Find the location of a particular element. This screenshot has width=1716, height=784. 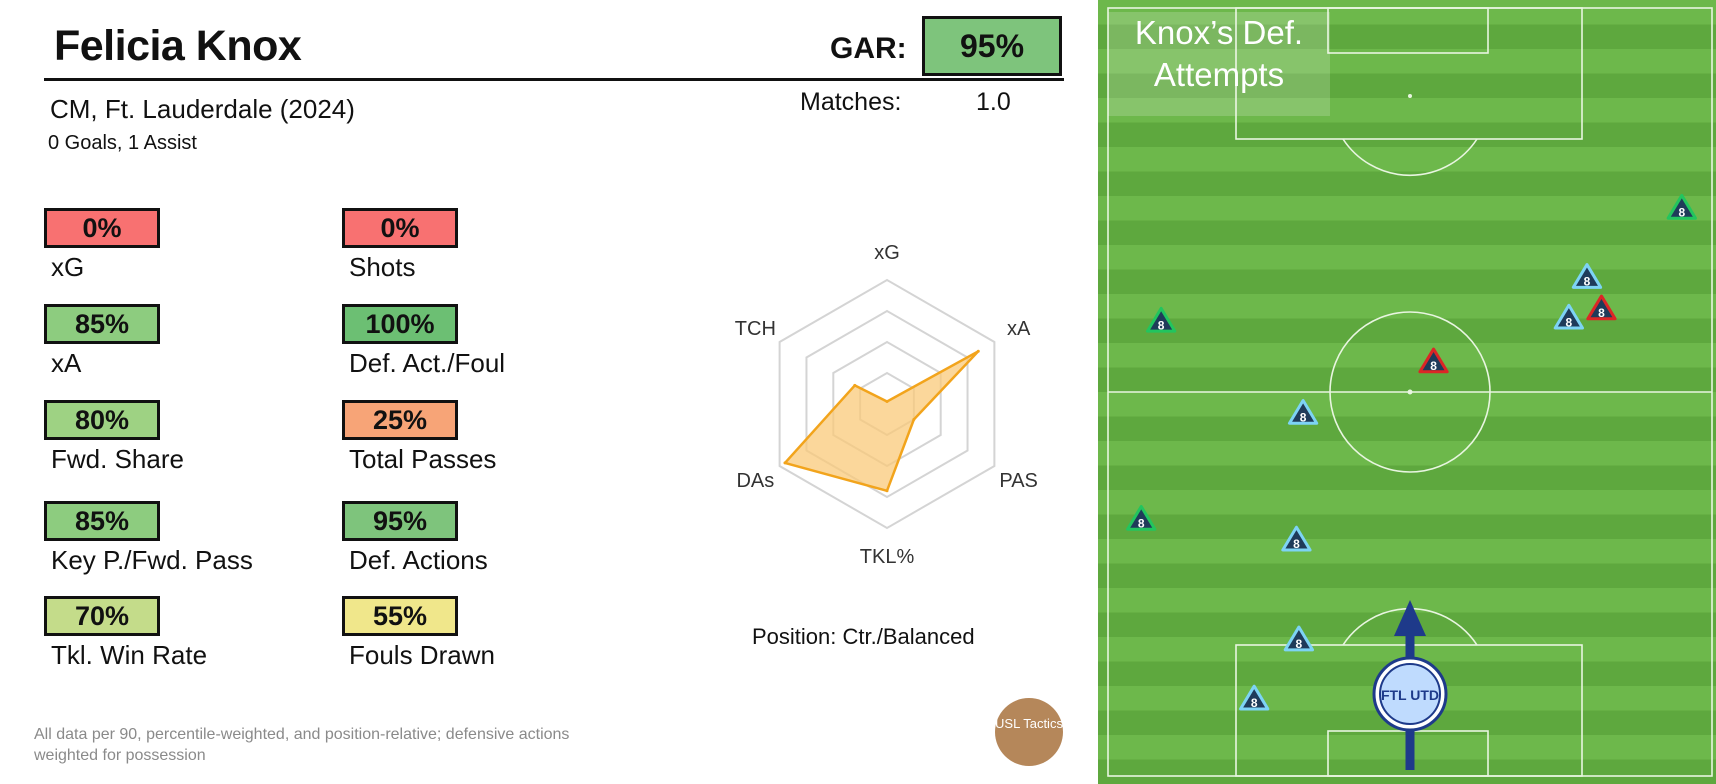

position-caption: Position: Ctr./Balanced is located at coordinates (863, 636).